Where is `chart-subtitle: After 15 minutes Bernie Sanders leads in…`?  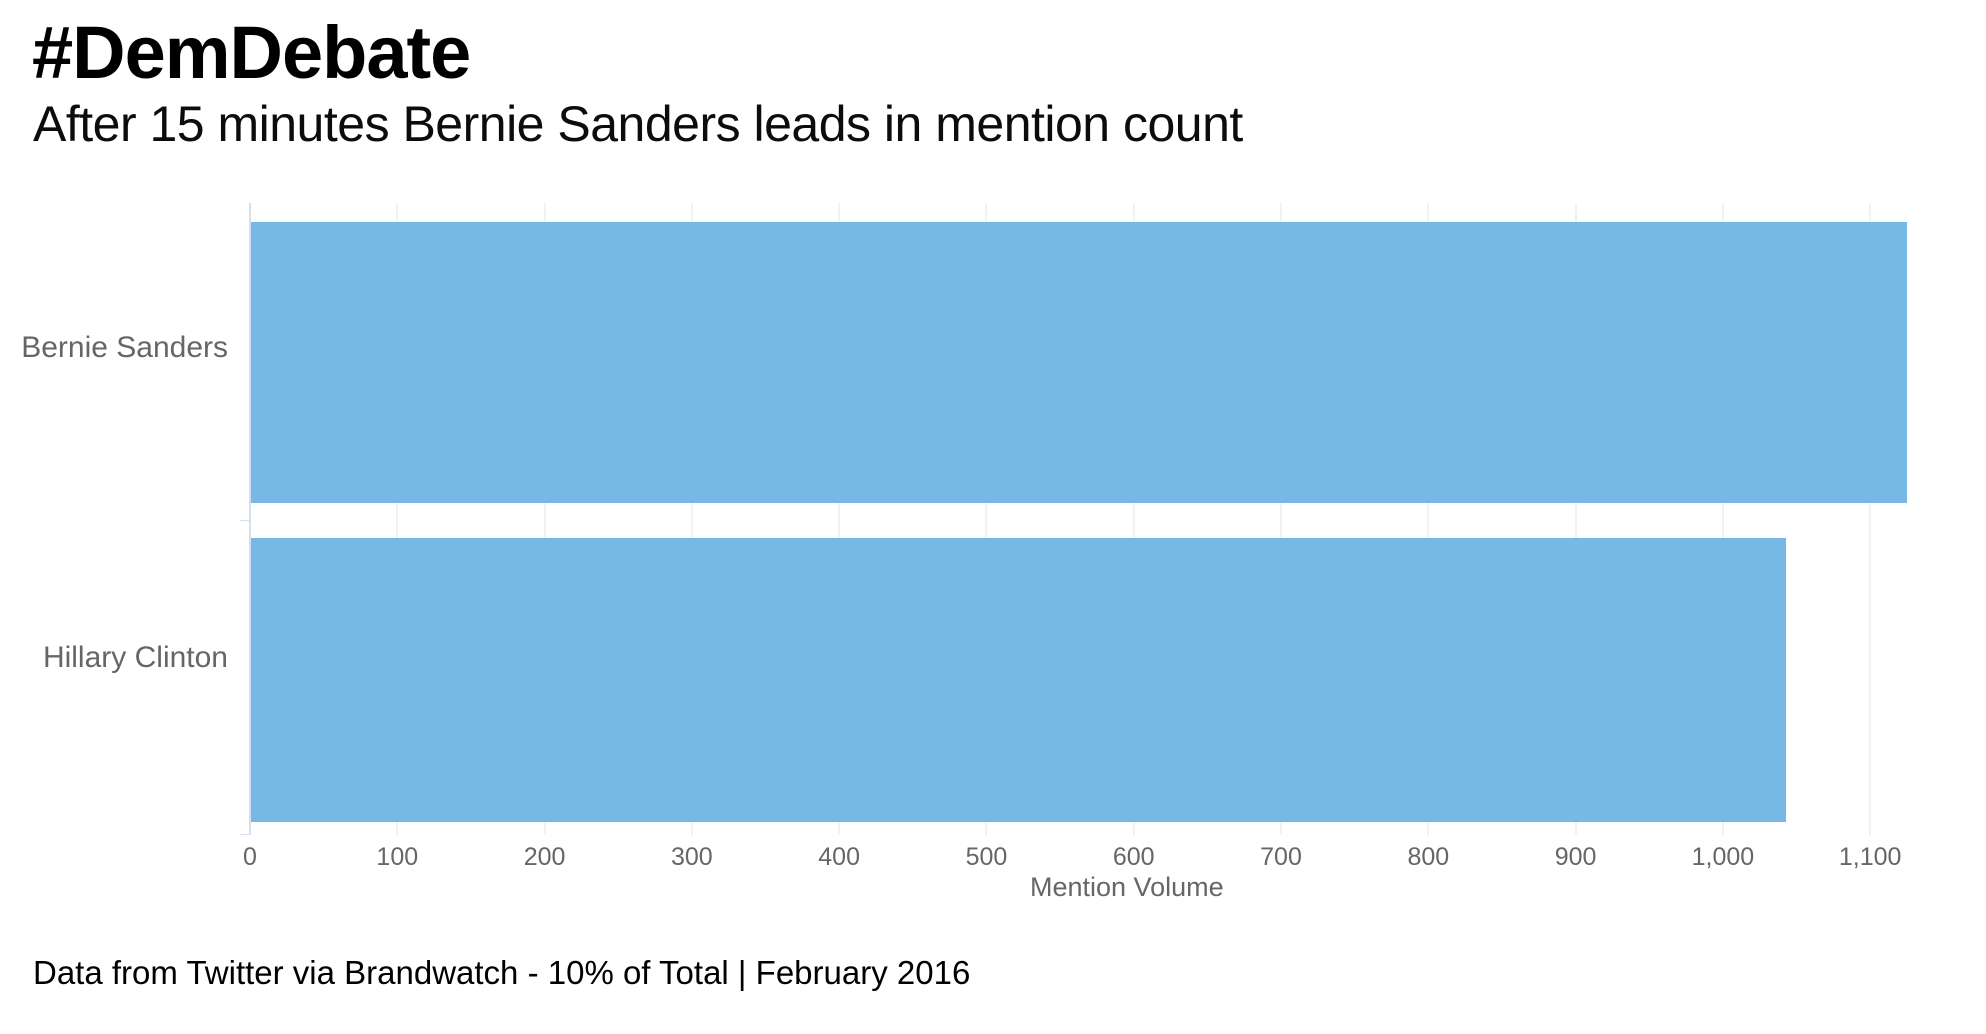
chart-subtitle: After 15 minutes Bernie Sanders leads in… is located at coordinates (638, 124).